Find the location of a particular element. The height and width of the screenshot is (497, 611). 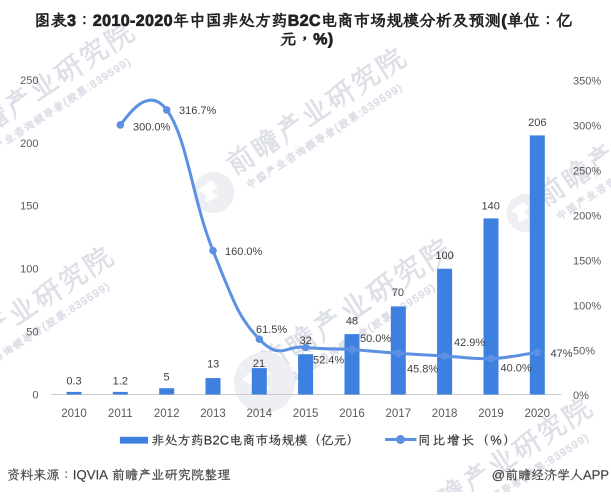

svg-text: 61.5% is located at coordinates (271, 330).